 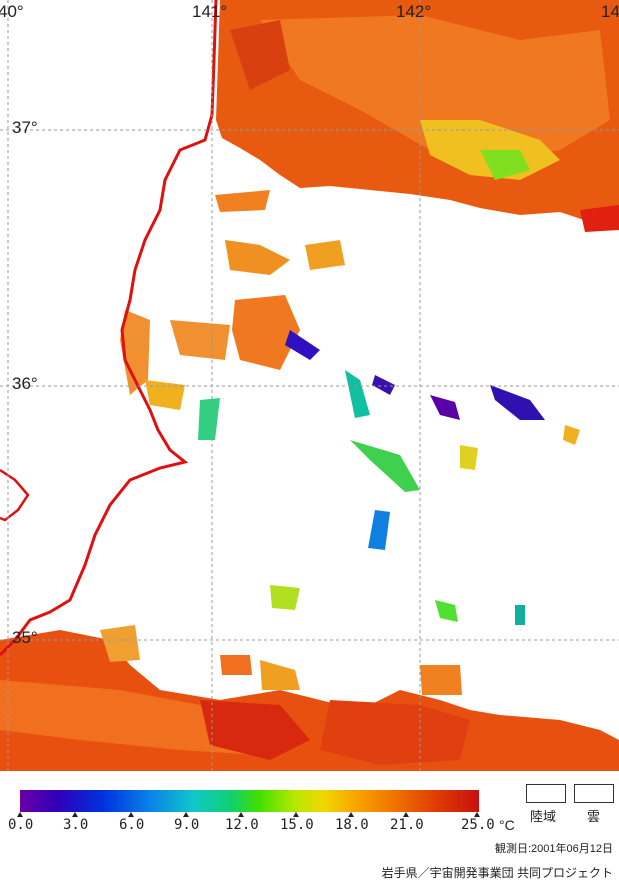 What do you see at coordinates (15, 495) in the screenshot?
I see `inland-lake` at bounding box center [15, 495].